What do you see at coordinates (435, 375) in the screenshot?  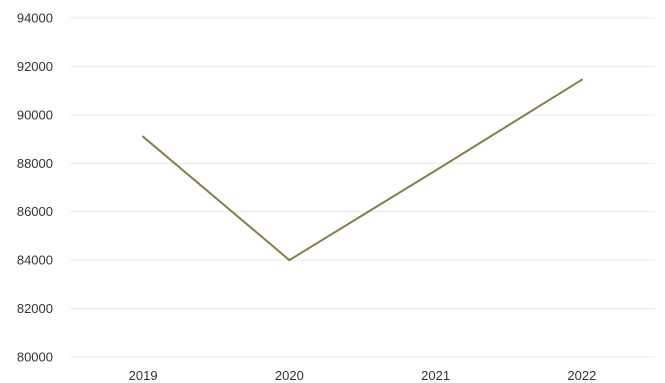 I see `x-tick-label: 2021` at bounding box center [435, 375].